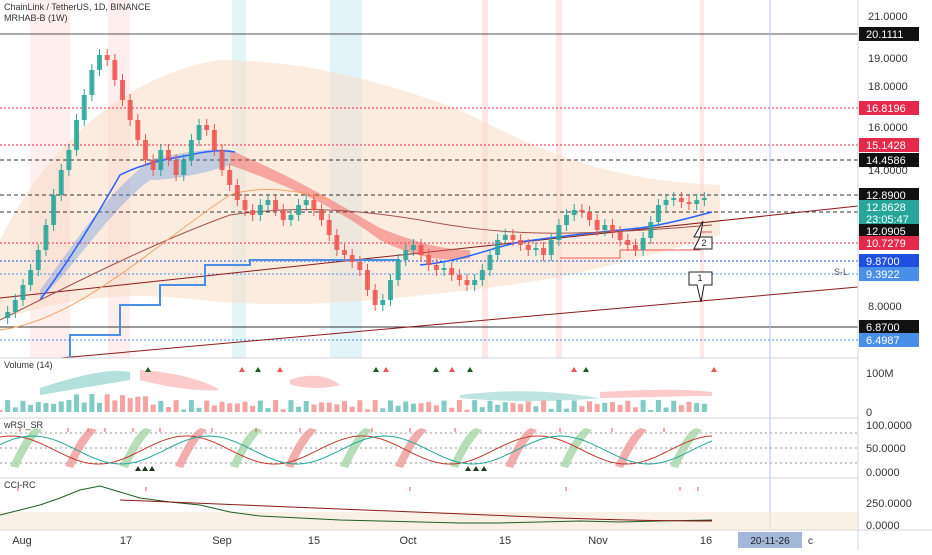 The image size is (932, 555). Describe the element at coordinates (888, 87) in the screenshot. I see `price-tick-label: 18.0000` at that location.